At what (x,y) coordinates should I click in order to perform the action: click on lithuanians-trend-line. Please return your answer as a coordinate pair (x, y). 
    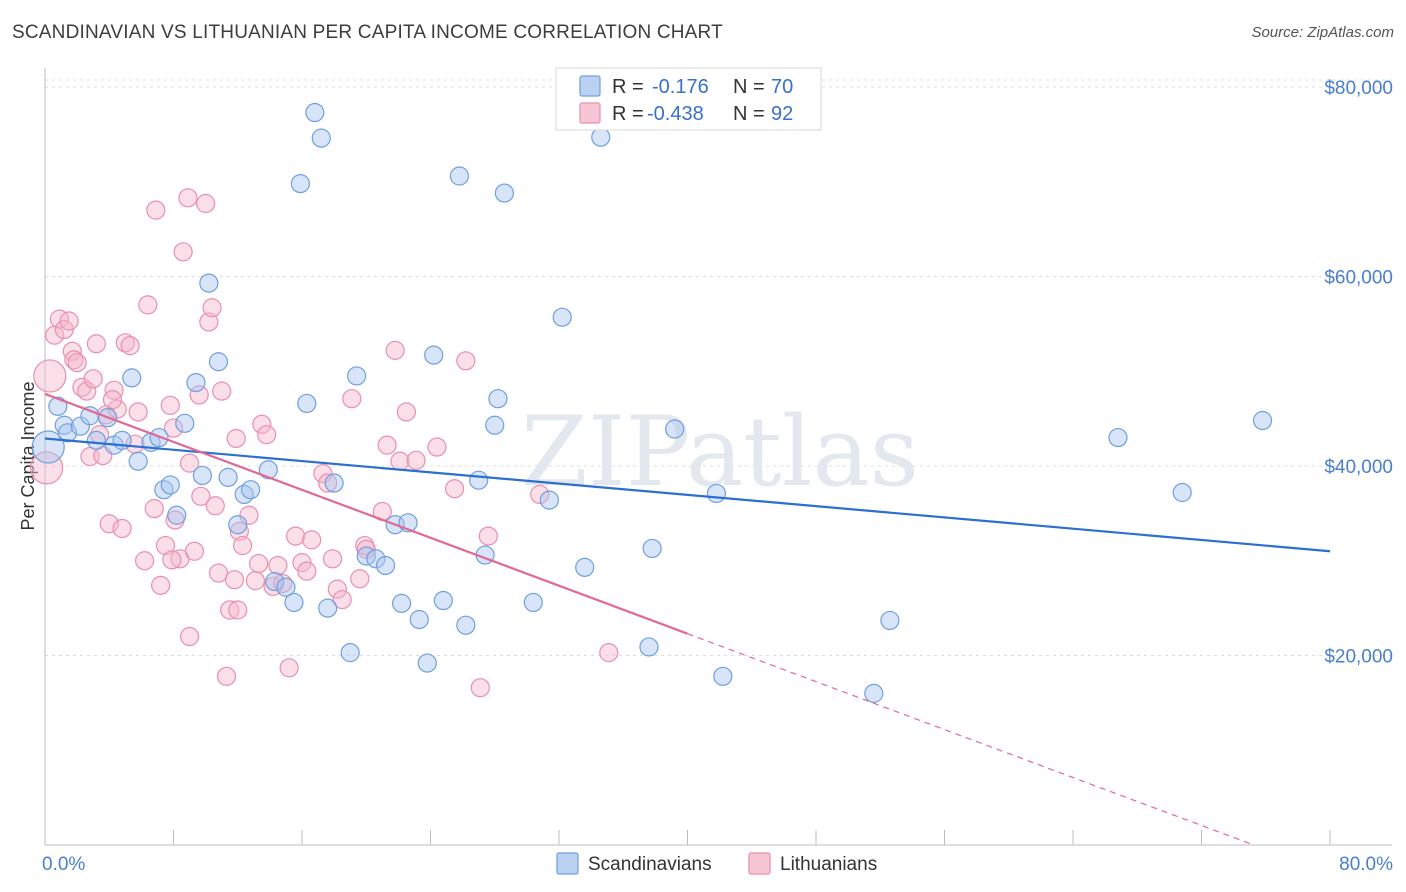
    Looking at the image, I should click on (366, 513).